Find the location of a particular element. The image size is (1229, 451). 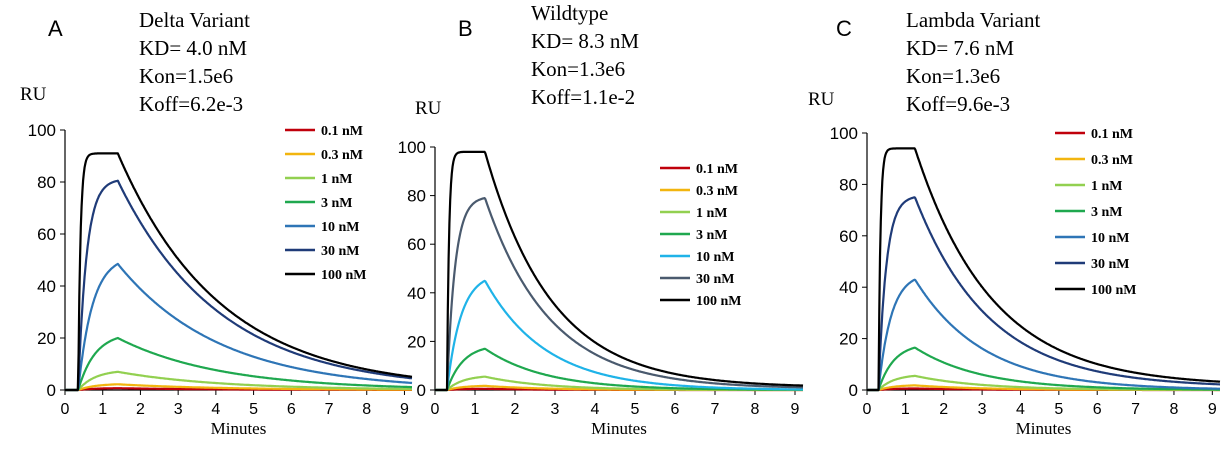

panel-title: Lambda Variant is located at coordinates (973, 20).